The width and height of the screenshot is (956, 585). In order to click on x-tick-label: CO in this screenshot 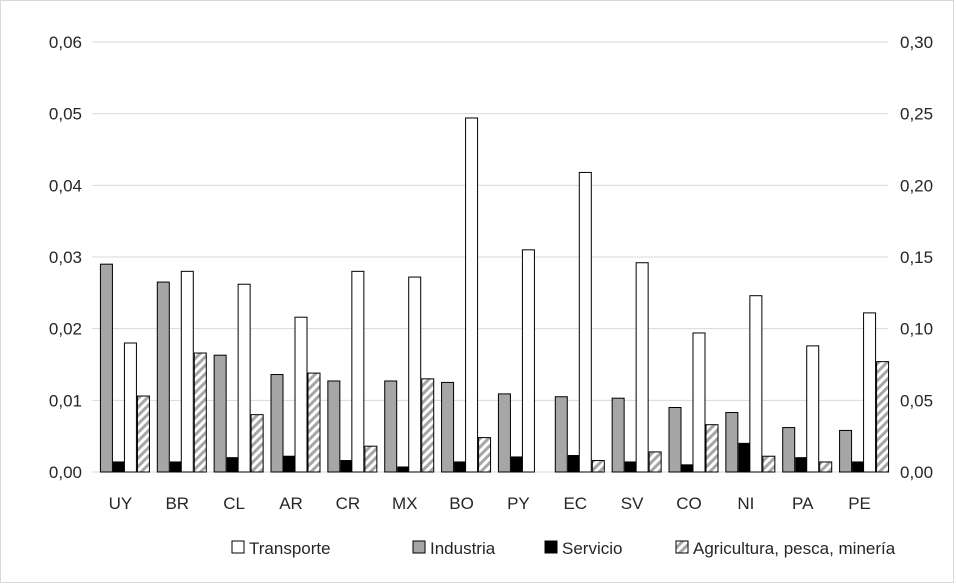, I will do `click(689, 503)`.